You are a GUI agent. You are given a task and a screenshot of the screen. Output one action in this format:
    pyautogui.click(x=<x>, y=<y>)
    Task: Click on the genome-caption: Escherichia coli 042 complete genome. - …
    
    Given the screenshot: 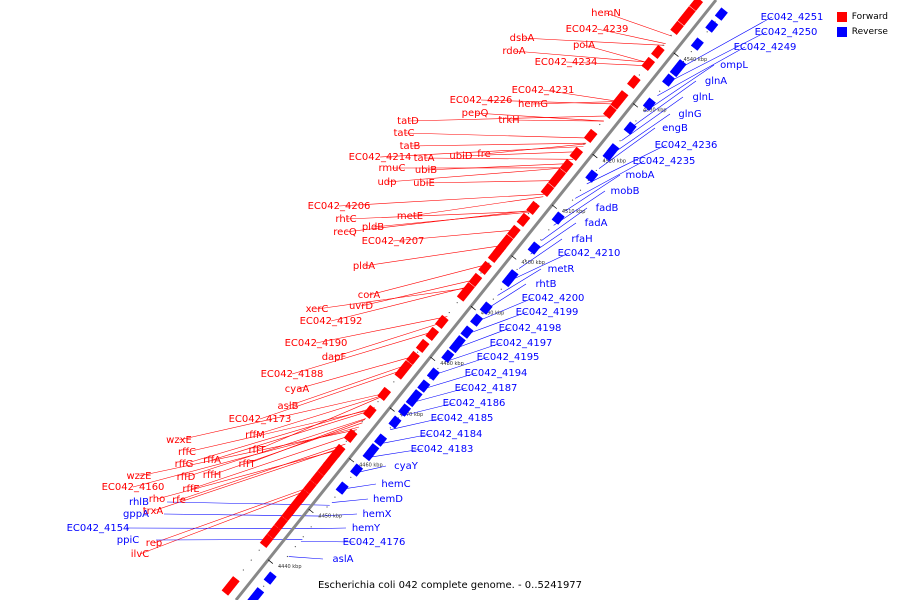 What is the action you would take?
    pyautogui.click(x=450, y=585)
    